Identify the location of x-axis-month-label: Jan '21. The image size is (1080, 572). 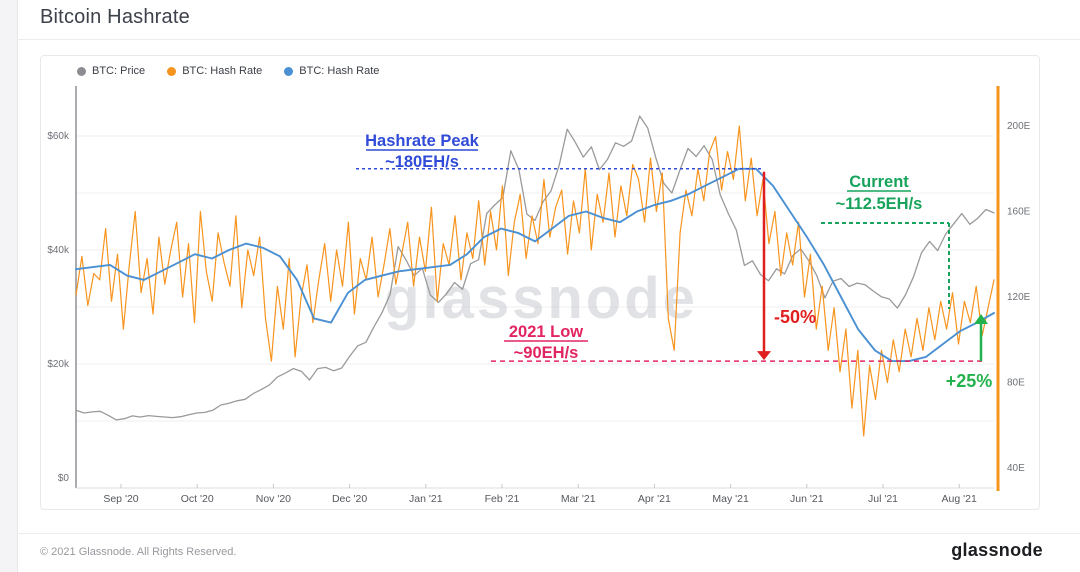
(426, 499).